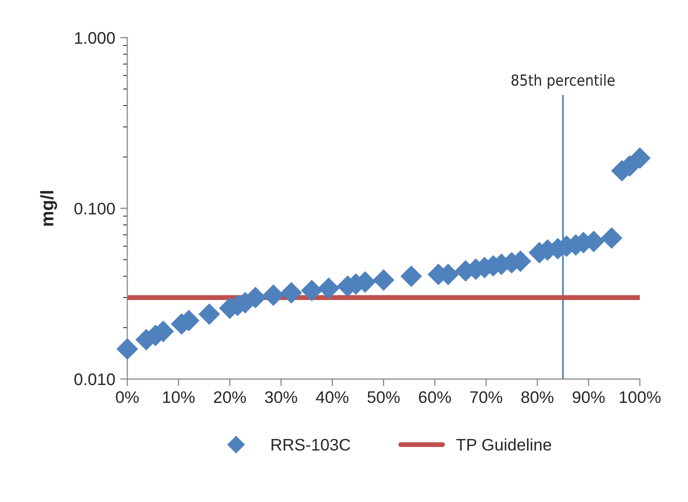 The width and height of the screenshot is (688, 502). Describe the element at coordinates (384, 397) in the screenshot. I see `x-tick-label: 50%` at that location.